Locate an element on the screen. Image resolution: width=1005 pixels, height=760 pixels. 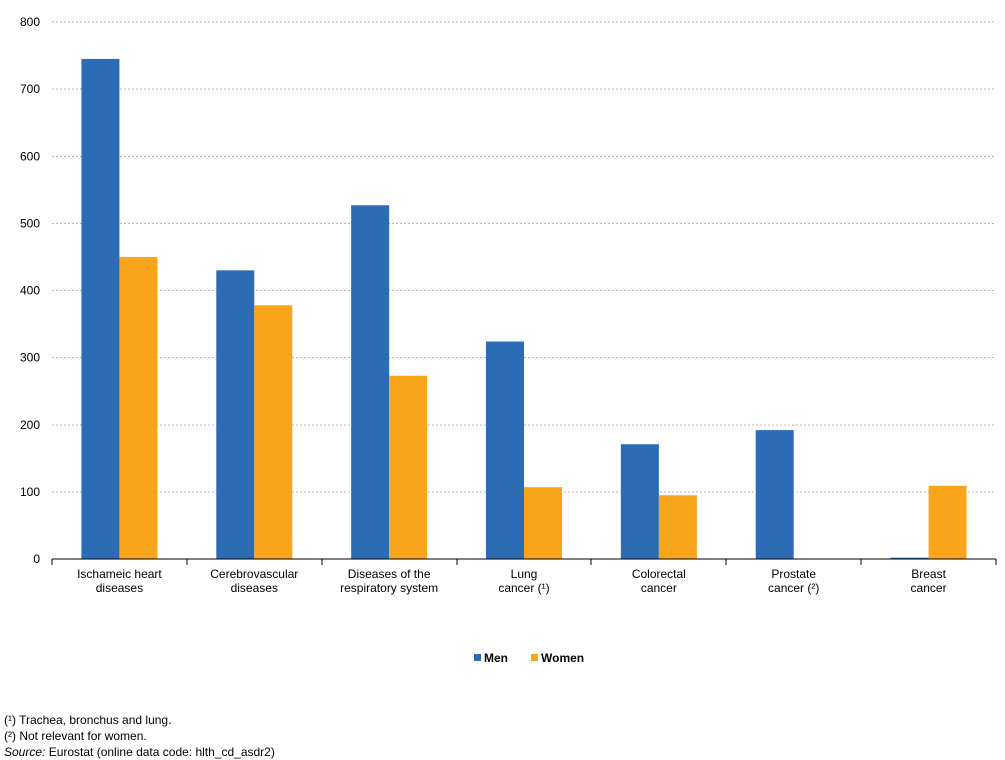
y-tick-label: 100 is located at coordinates (30, 492).